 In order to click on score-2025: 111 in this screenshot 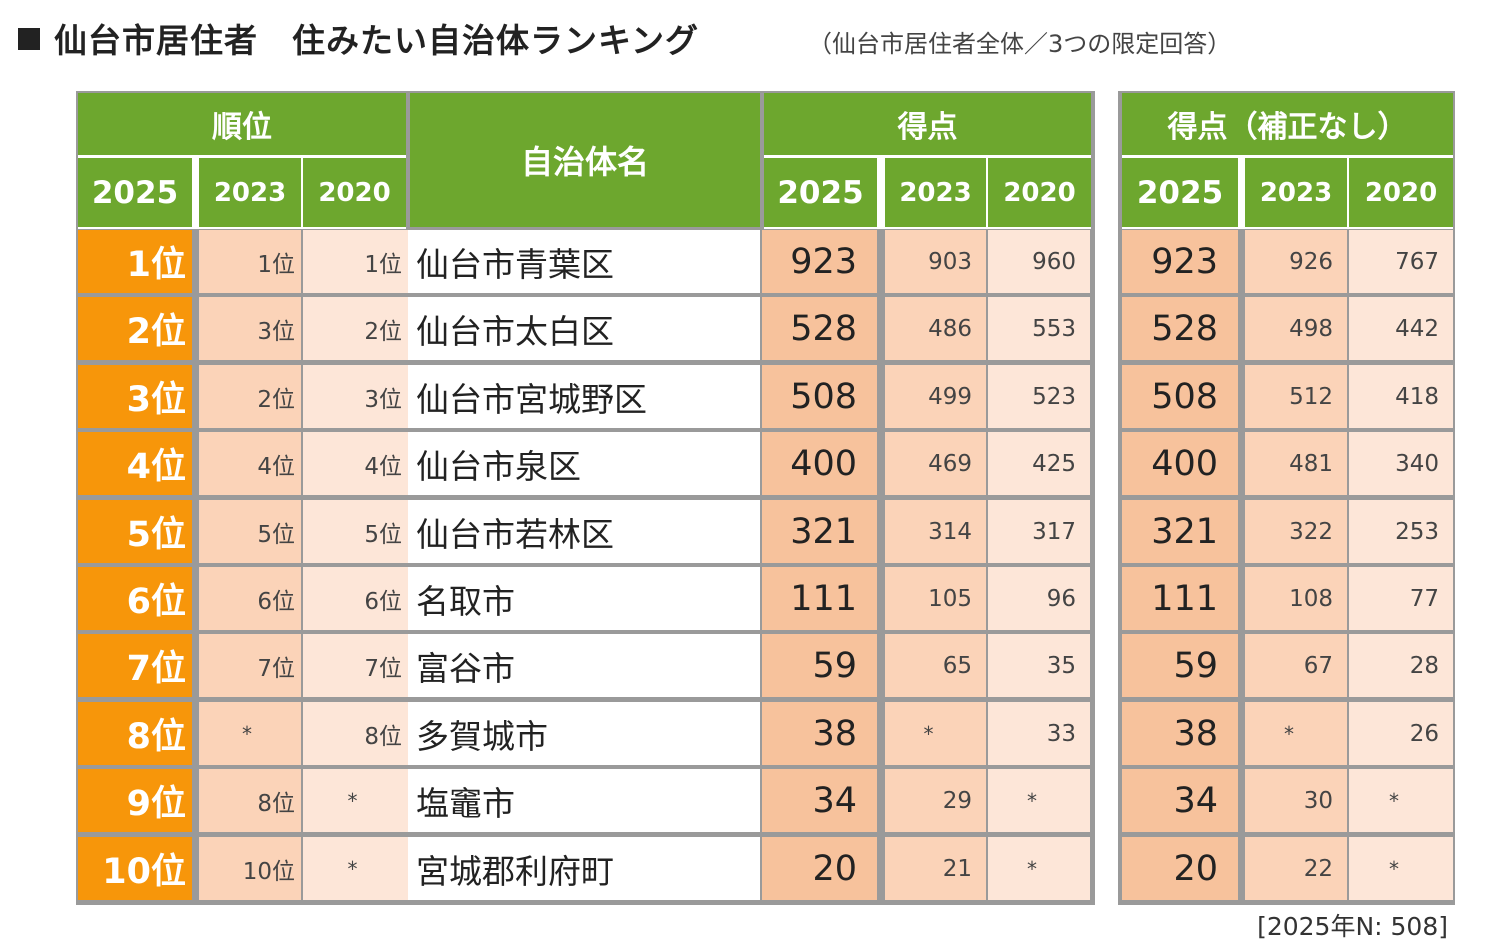, I will do `click(819, 598)`.